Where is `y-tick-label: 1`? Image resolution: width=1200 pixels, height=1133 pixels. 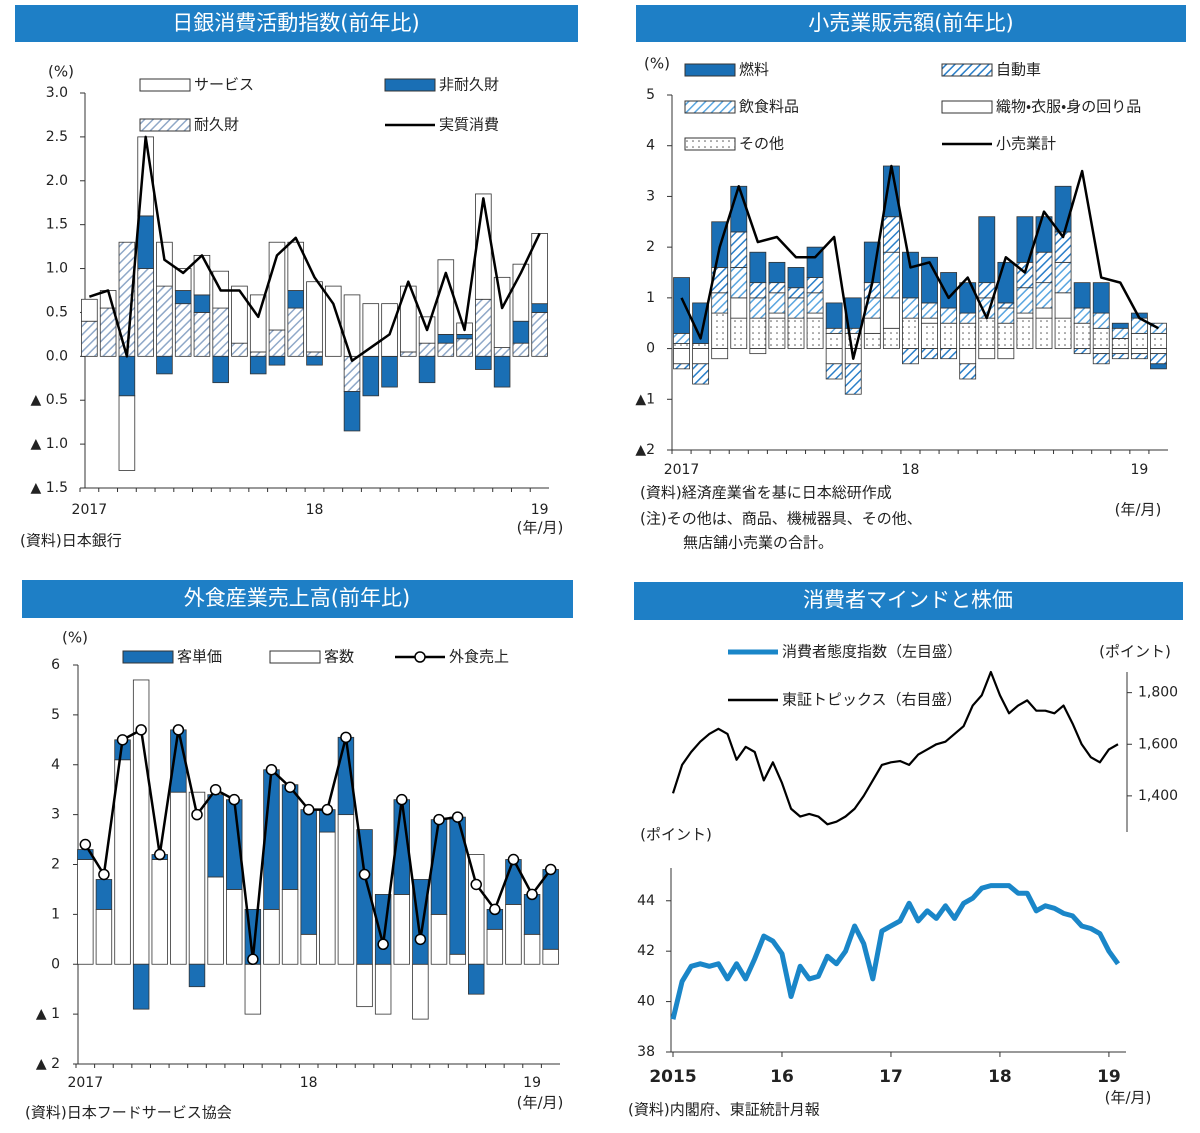
y-tick-label: 1 is located at coordinates (650, 298).